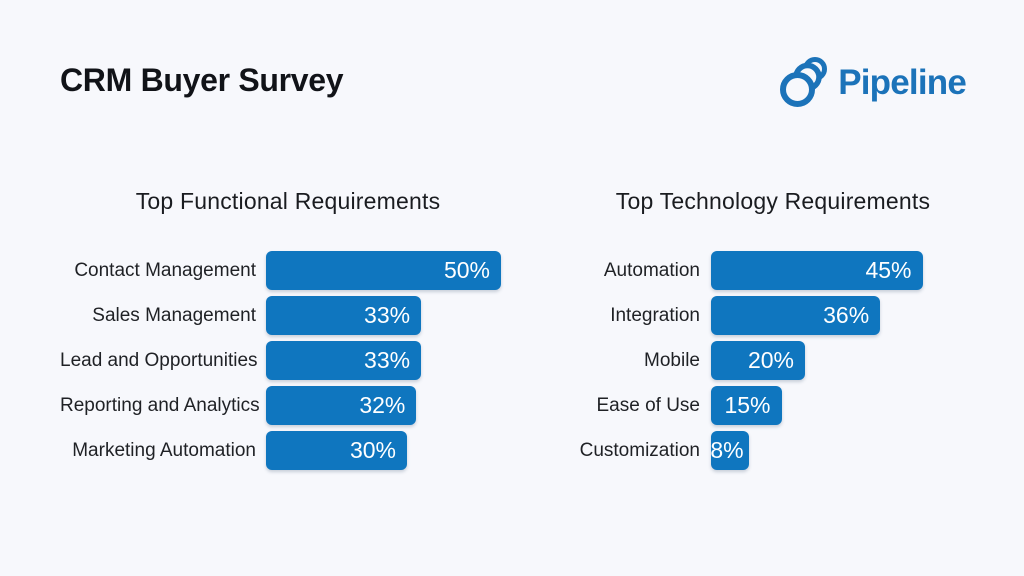  I want to click on chart-row: Ease of Use 15%, so click(773, 405).